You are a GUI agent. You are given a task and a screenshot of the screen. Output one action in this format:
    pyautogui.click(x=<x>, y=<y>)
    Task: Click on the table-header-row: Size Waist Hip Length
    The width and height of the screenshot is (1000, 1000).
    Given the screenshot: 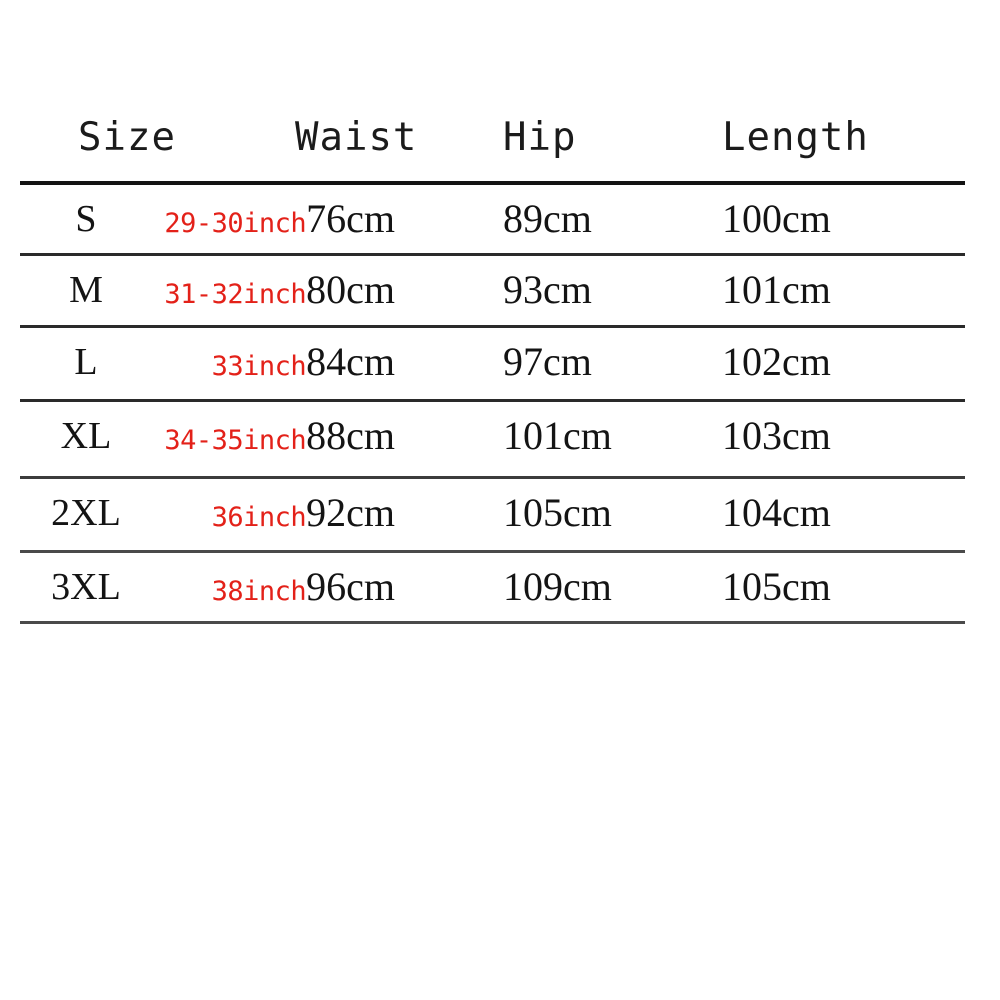 What is the action you would take?
    pyautogui.click(x=492, y=145)
    